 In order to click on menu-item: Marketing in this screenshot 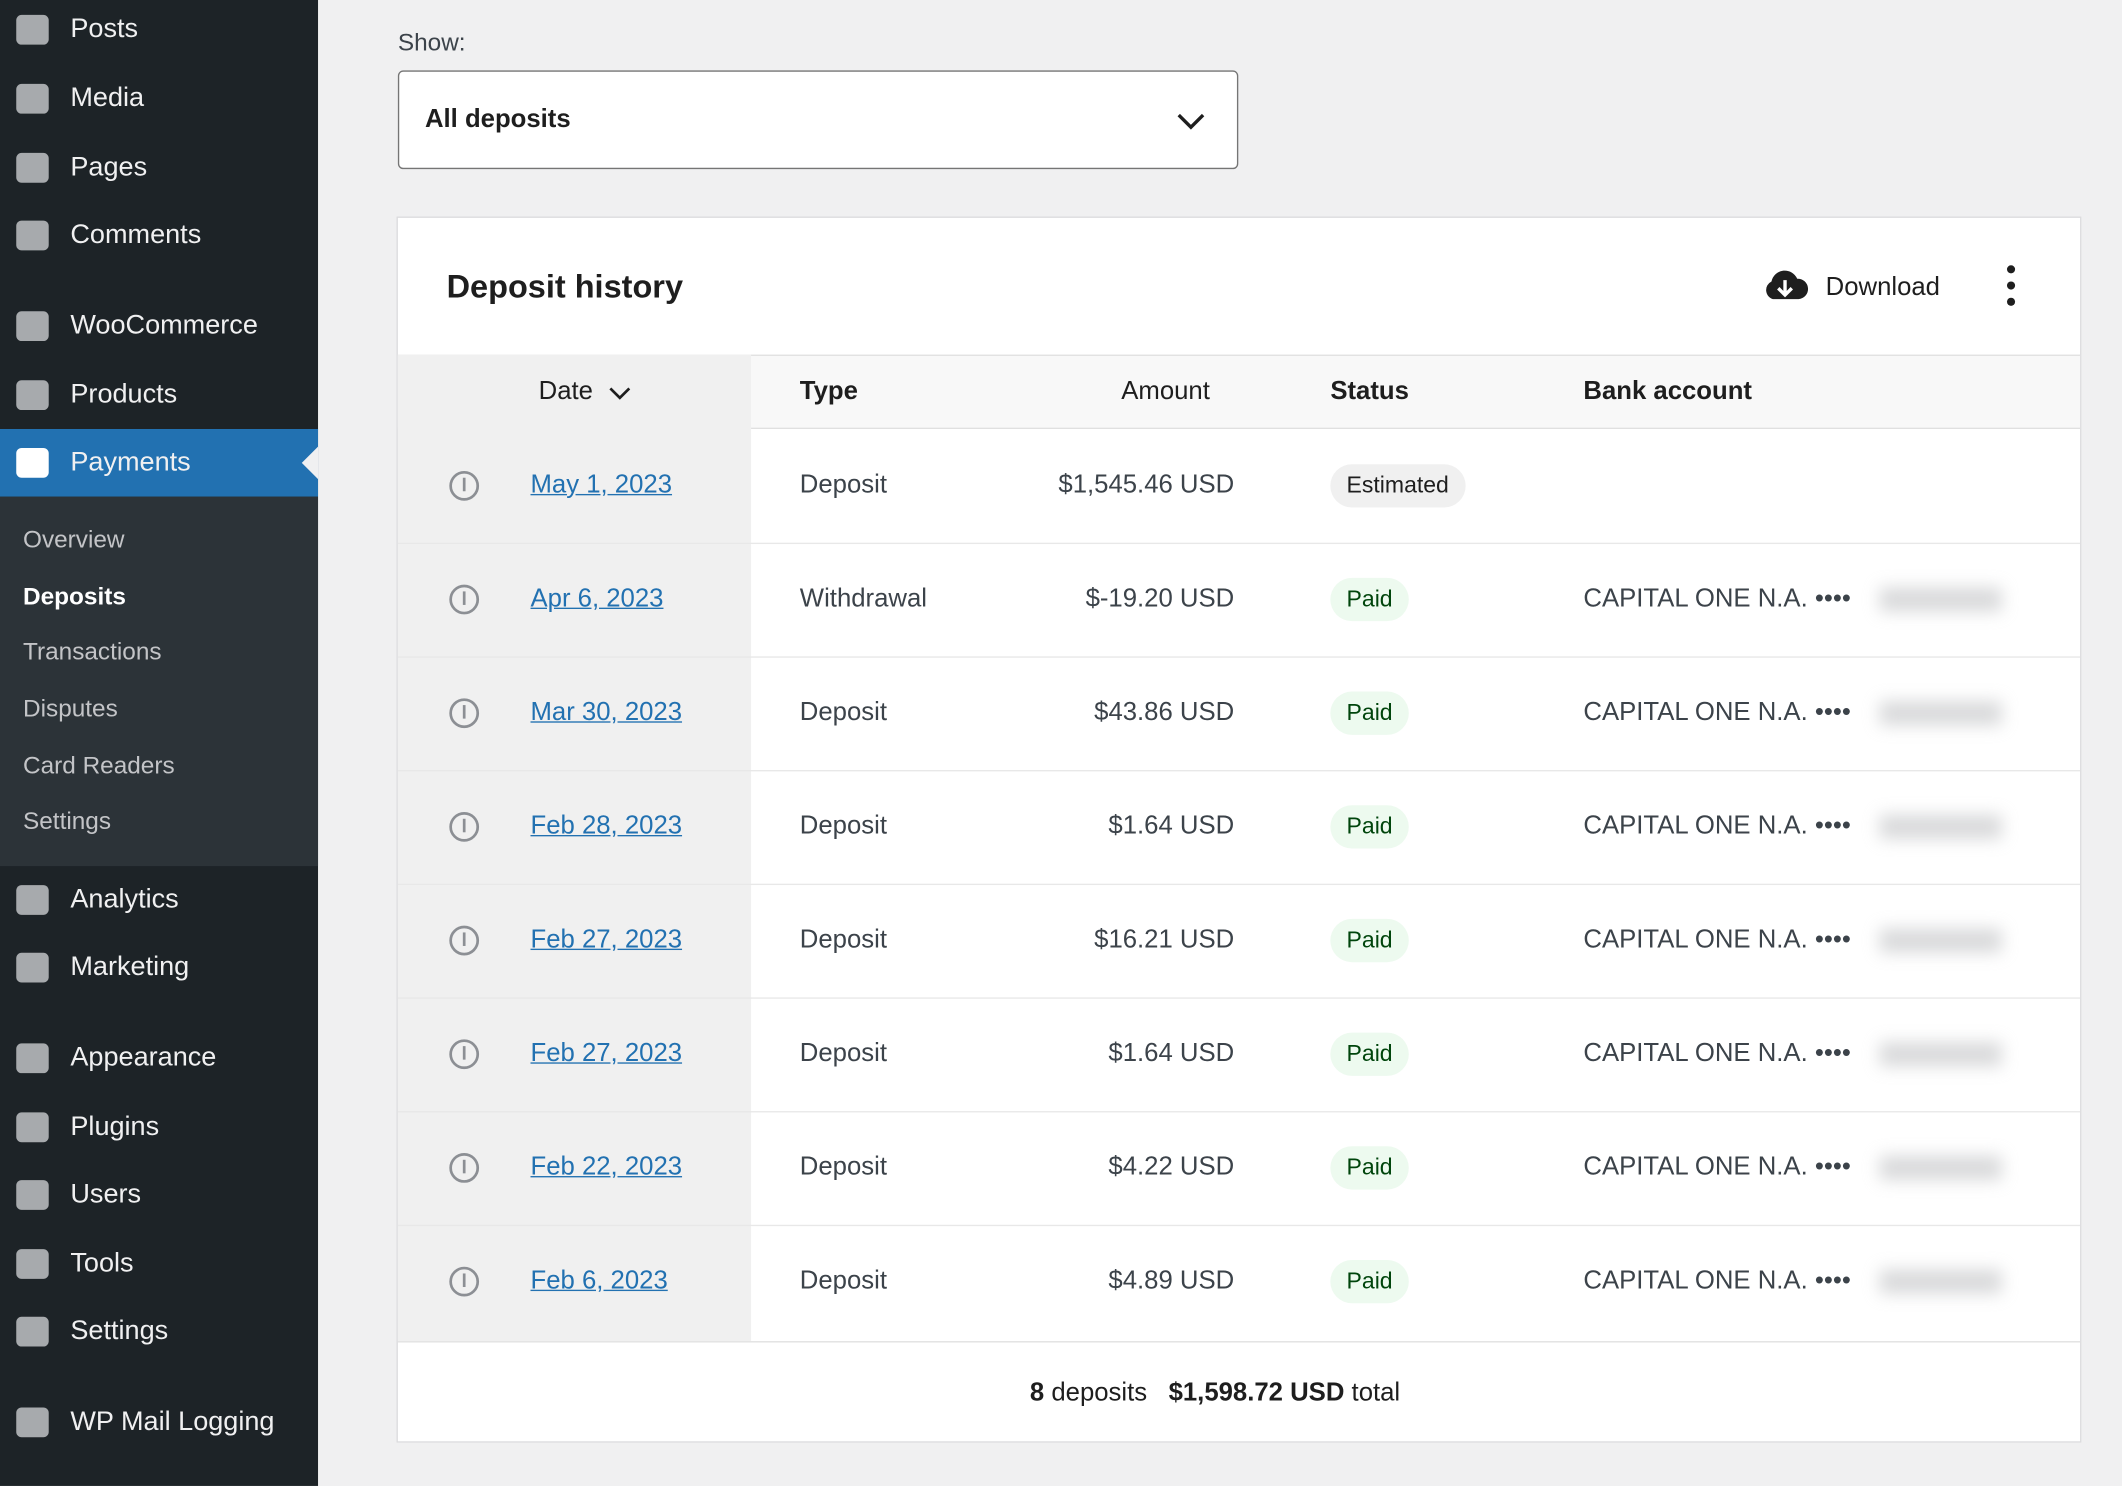, I will do `click(130, 967)`.